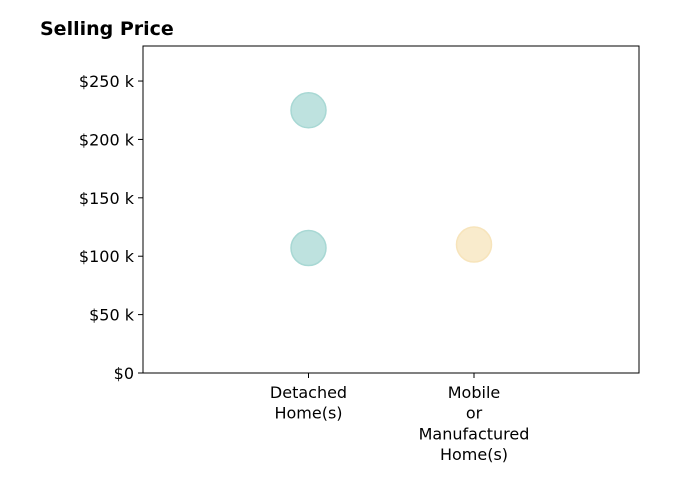 The image size is (679, 503). I want to click on y-tick-label: $200 k, so click(107, 139).